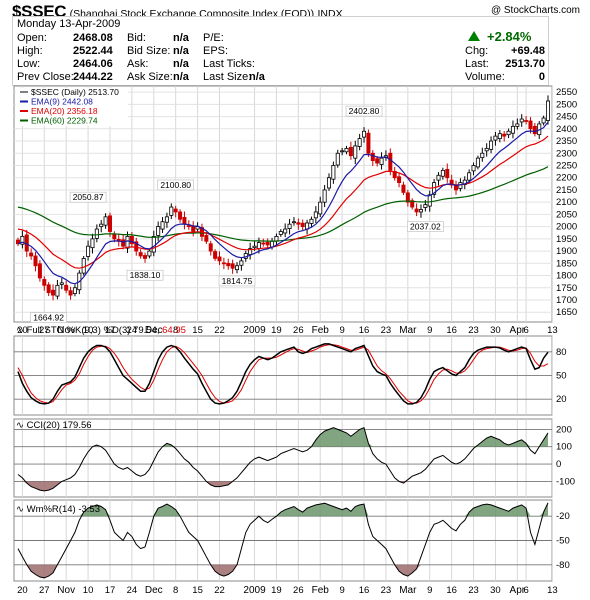 The width and height of the screenshot is (590, 600). What do you see at coordinates (44, 590) in the screenshot?
I see `x-tick-label-bottom: 27` at bounding box center [44, 590].